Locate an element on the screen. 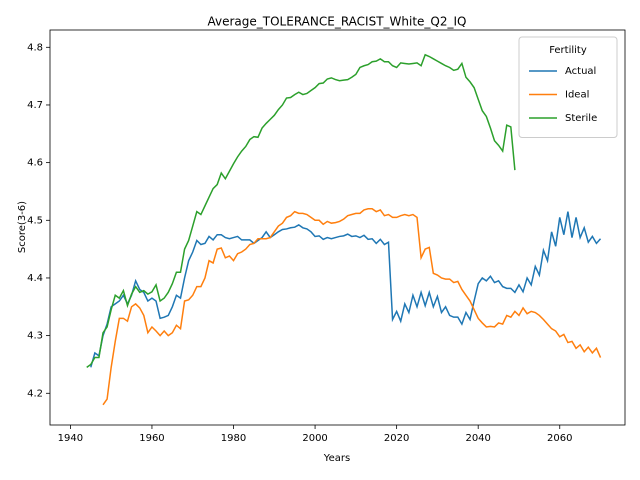 The height and width of the screenshot is (480, 640). legend-label: Actual is located at coordinates (580, 71).